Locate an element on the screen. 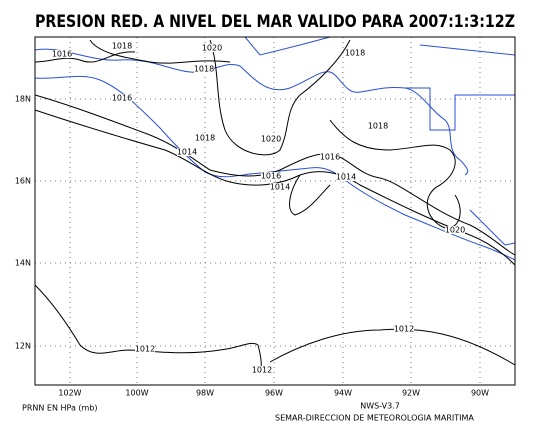  source-note: SEMAR-DIRECCION DE METEOROLOGIA MARITIMA is located at coordinates (374, 418).